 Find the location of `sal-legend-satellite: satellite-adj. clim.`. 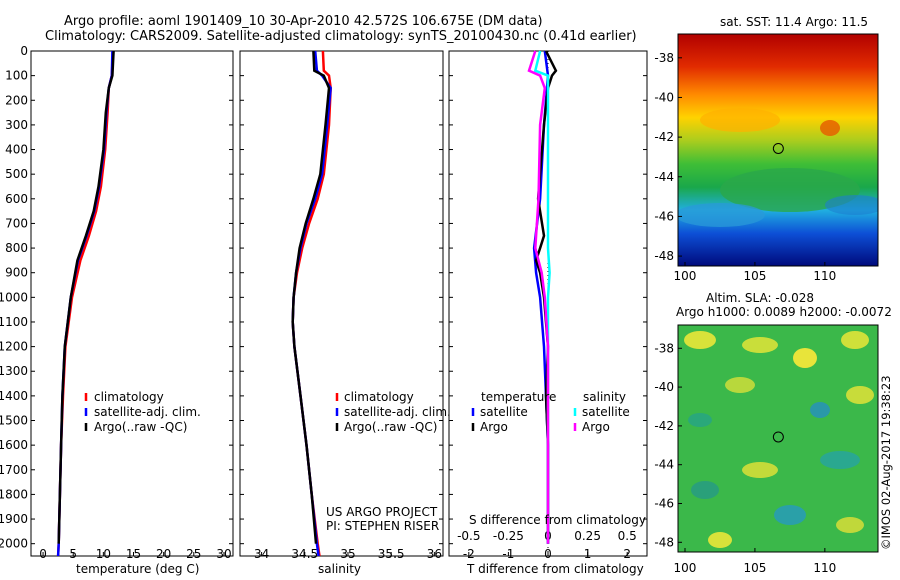

sal-legend-satellite: satellite-adj. clim. is located at coordinates (397, 412).